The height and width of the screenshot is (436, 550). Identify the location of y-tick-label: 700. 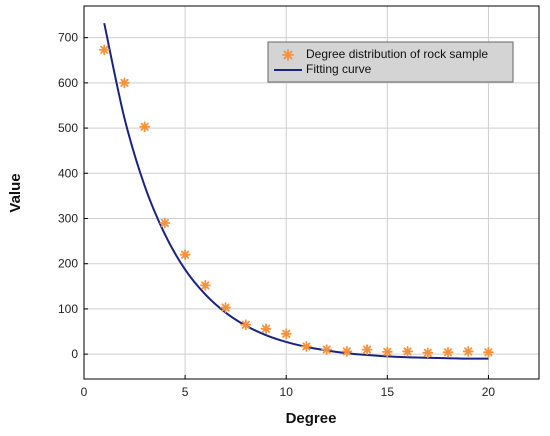
(68, 38).